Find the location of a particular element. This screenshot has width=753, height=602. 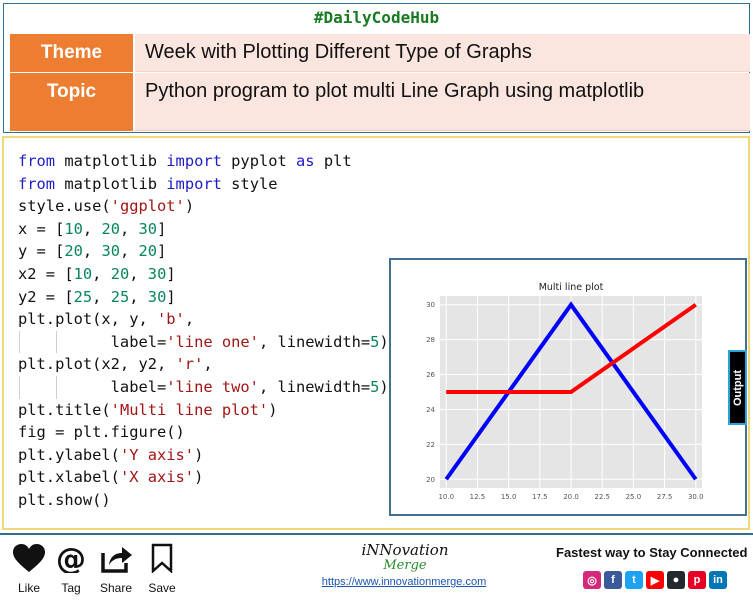

y-tick-label: 26 is located at coordinates (430, 375).